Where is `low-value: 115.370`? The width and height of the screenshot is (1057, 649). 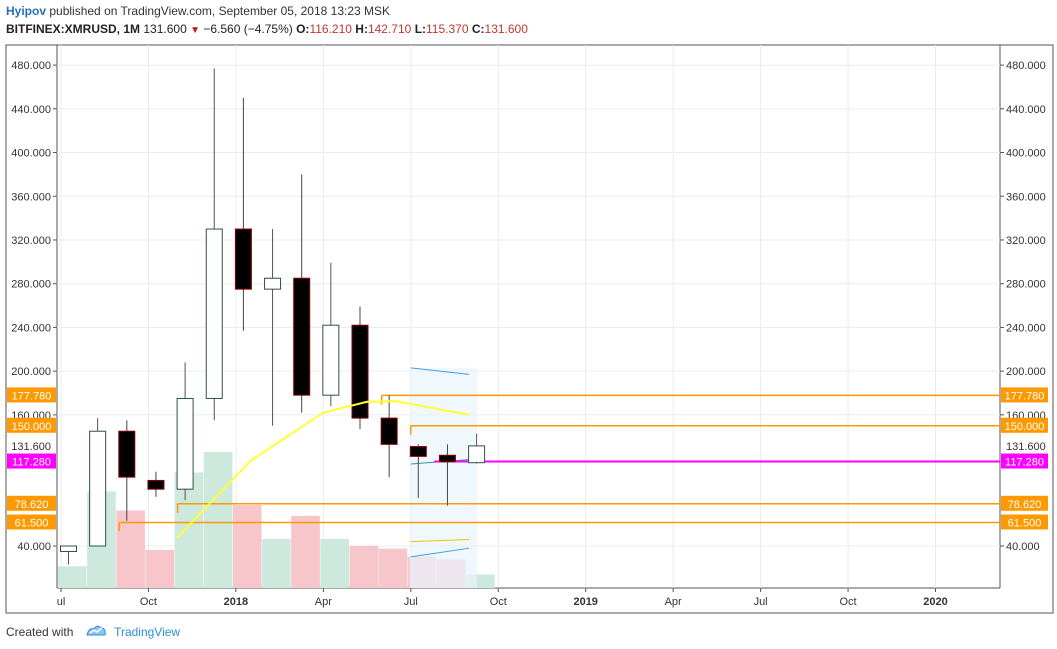
low-value: 115.370 is located at coordinates (447, 29).